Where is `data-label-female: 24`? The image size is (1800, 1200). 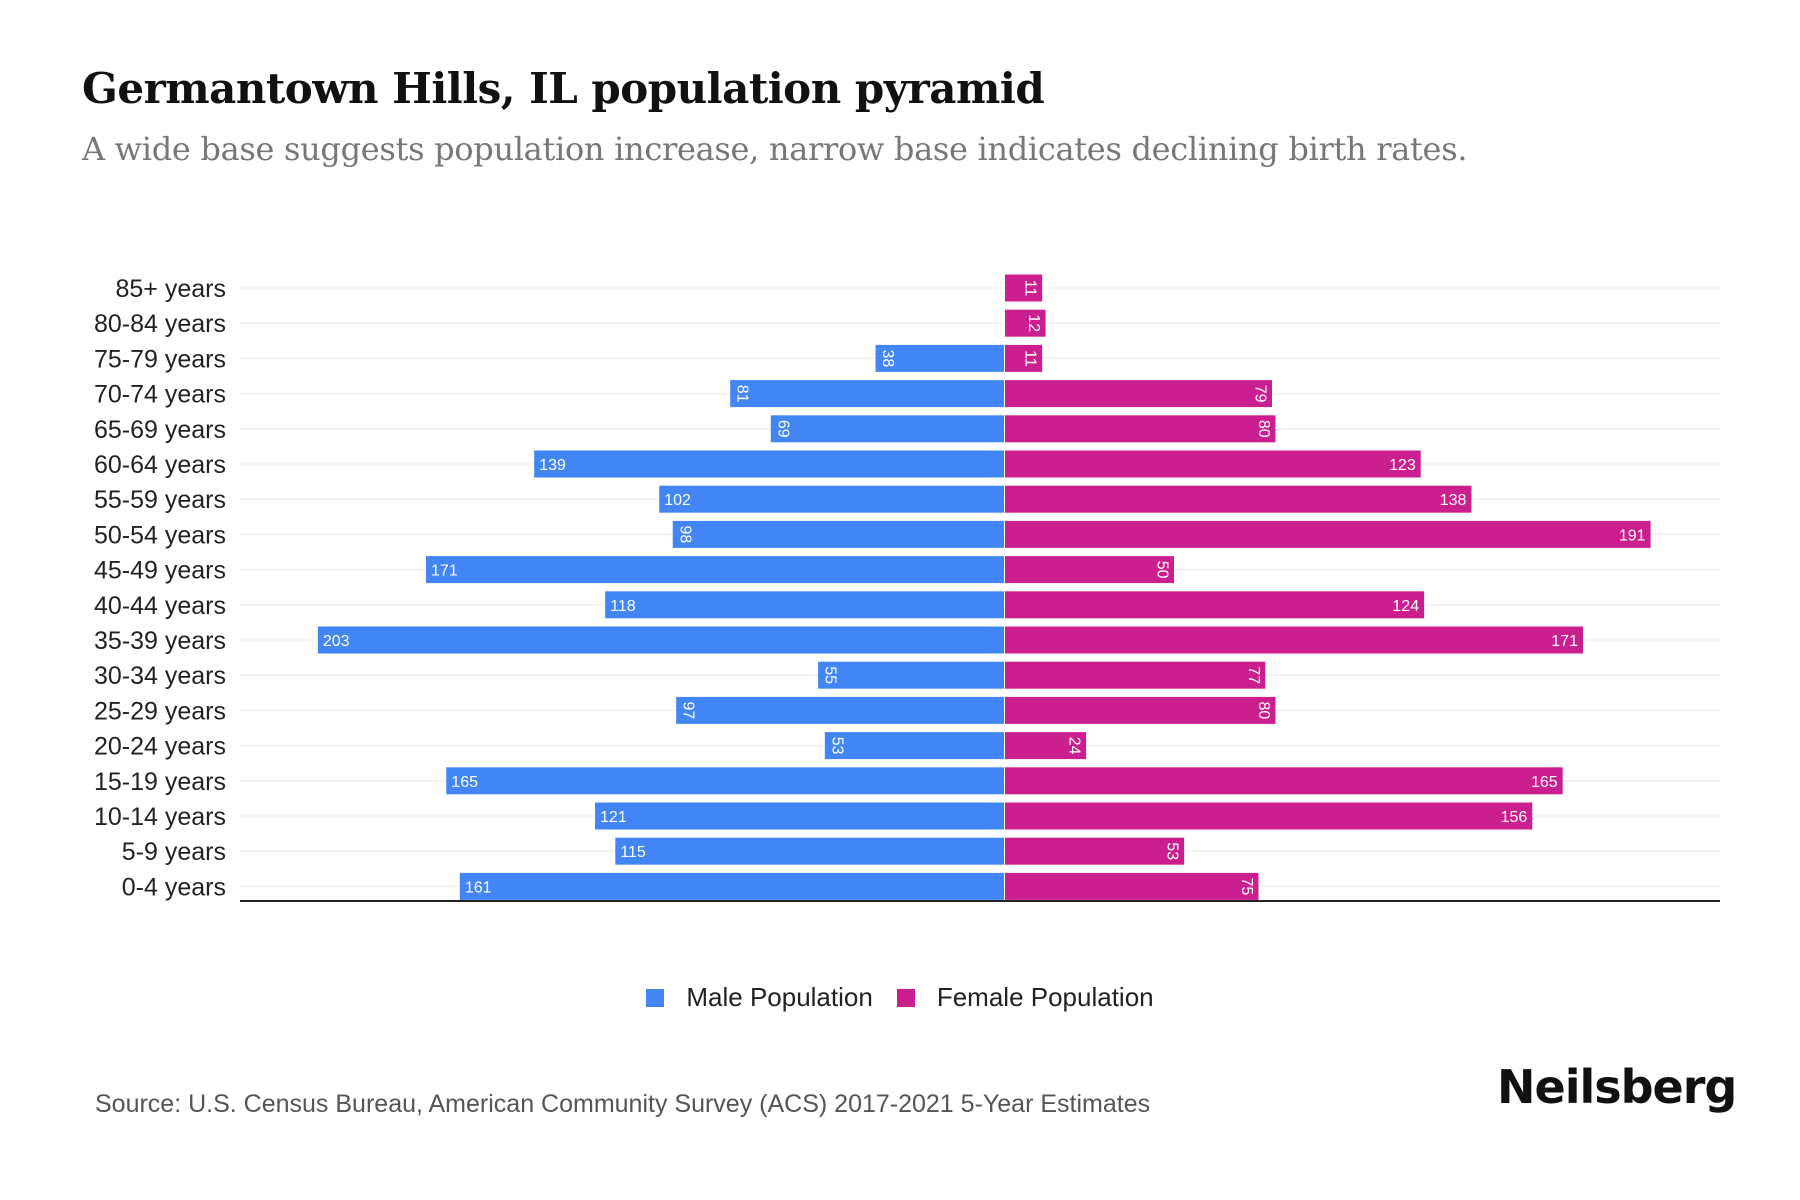 data-label-female: 24 is located at coordinates (1074, 746).